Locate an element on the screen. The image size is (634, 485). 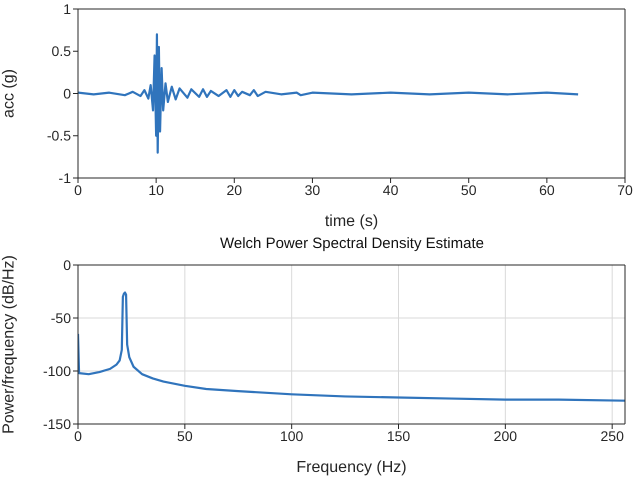
x-tick-label: 60 is located at coordinates (547, 190).